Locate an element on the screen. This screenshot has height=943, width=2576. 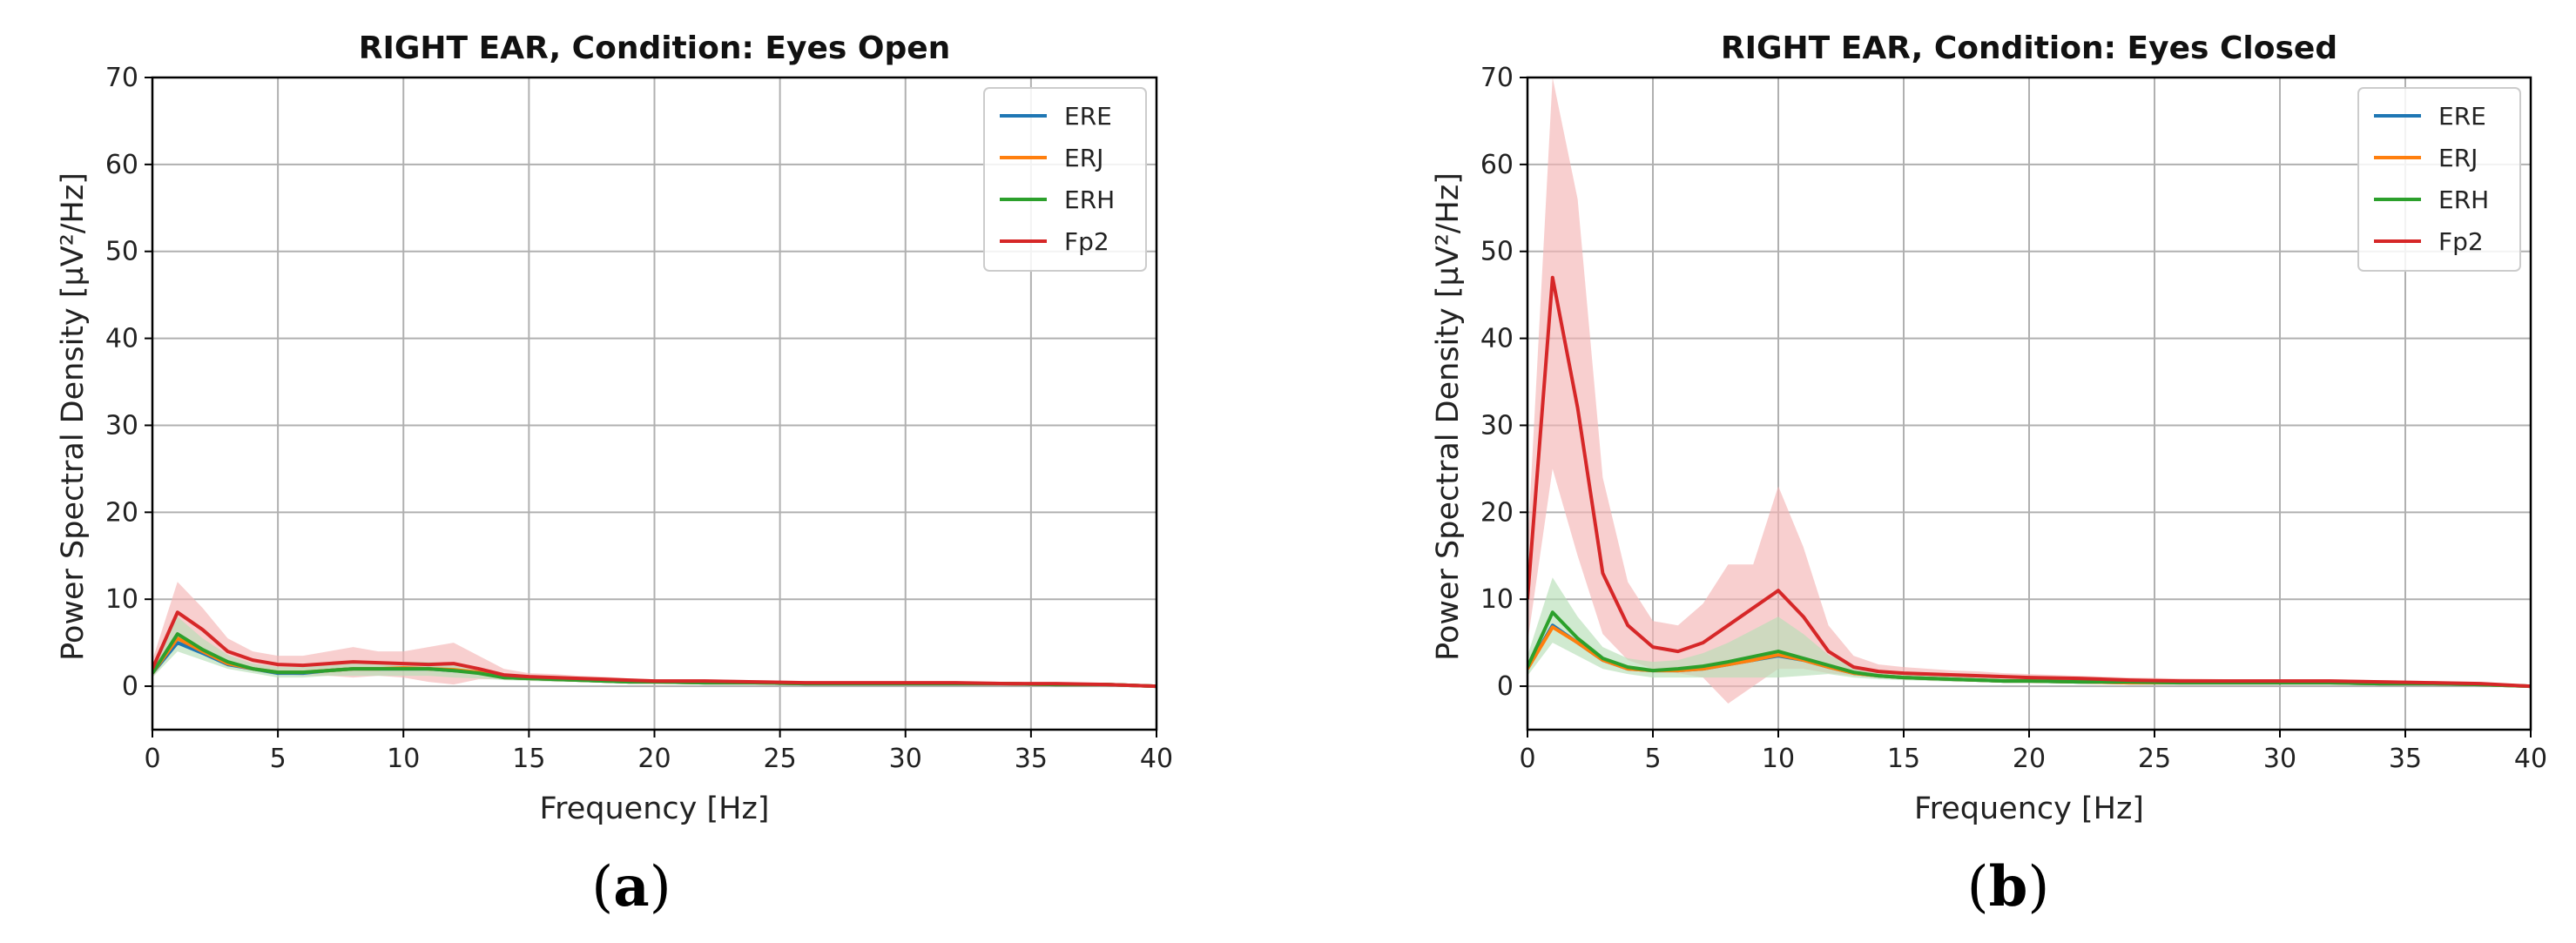
confidence-band-fp2 is located at coordinates (654, 634).